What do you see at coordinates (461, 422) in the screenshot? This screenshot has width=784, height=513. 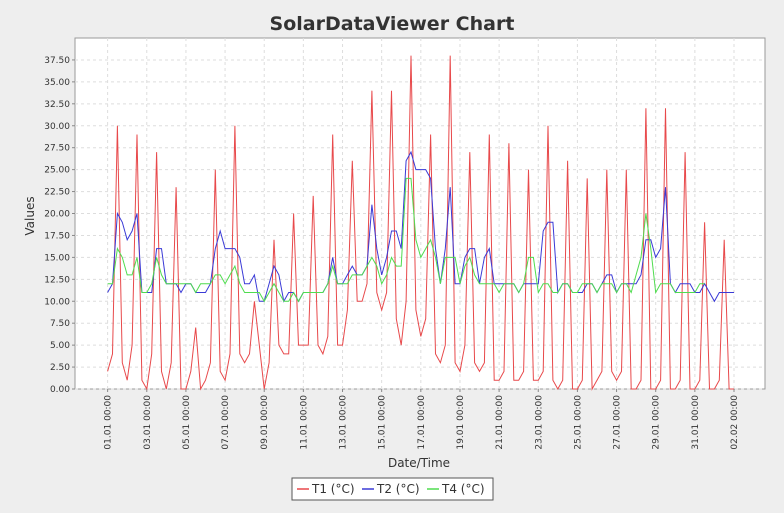 I see `x-tick-label: 19.01 00:00` at bounding box center [461, 422].